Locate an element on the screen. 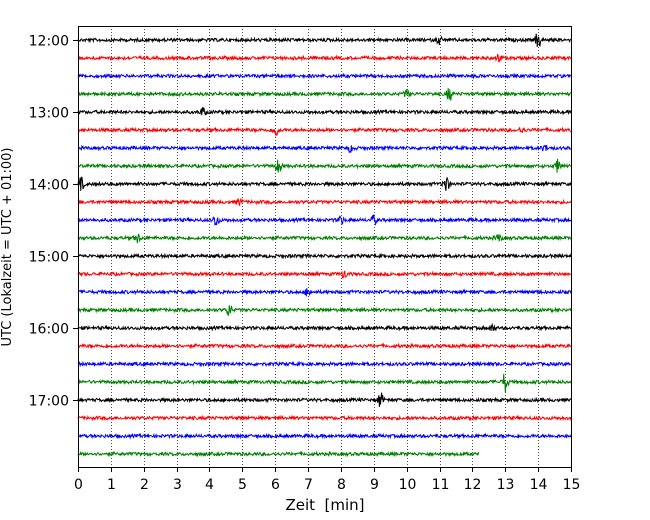 The image size is (650, 520). y-tick-label-1200: 12:00 is located at coordinates (49, 42).